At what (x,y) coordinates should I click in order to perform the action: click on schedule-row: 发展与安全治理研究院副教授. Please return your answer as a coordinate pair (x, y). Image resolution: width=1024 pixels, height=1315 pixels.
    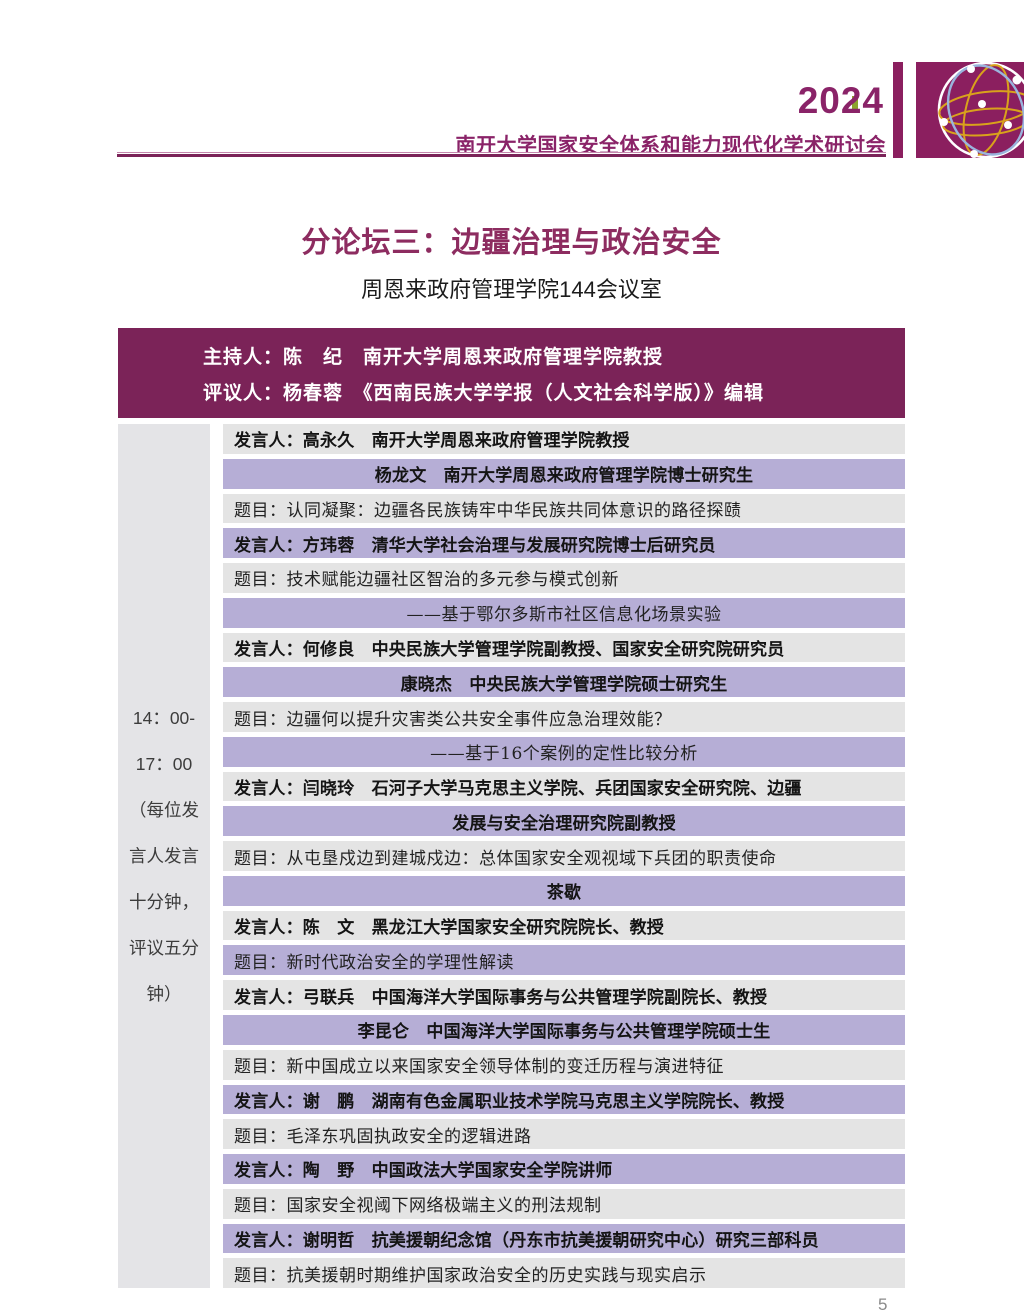
    Looking at the image, I should click on (564, 821).